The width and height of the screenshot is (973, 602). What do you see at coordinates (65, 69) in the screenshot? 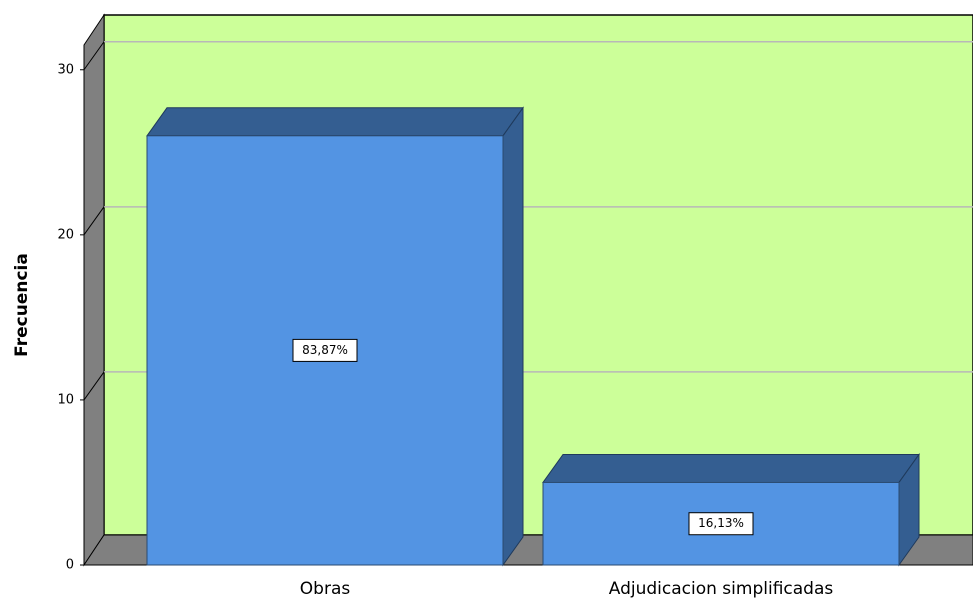
I see `y-tick-label: 30` at bounding box center [65, 69].